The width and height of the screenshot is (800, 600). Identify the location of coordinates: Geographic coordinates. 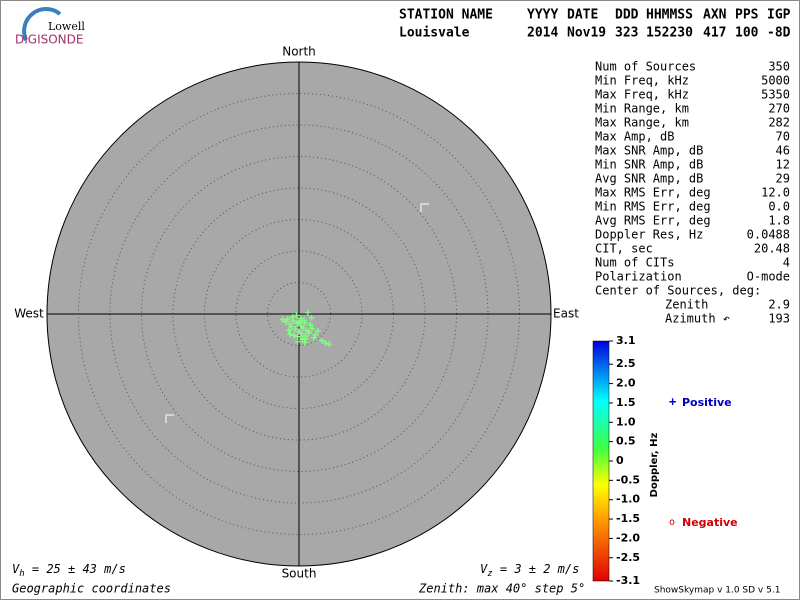
(91, 589).